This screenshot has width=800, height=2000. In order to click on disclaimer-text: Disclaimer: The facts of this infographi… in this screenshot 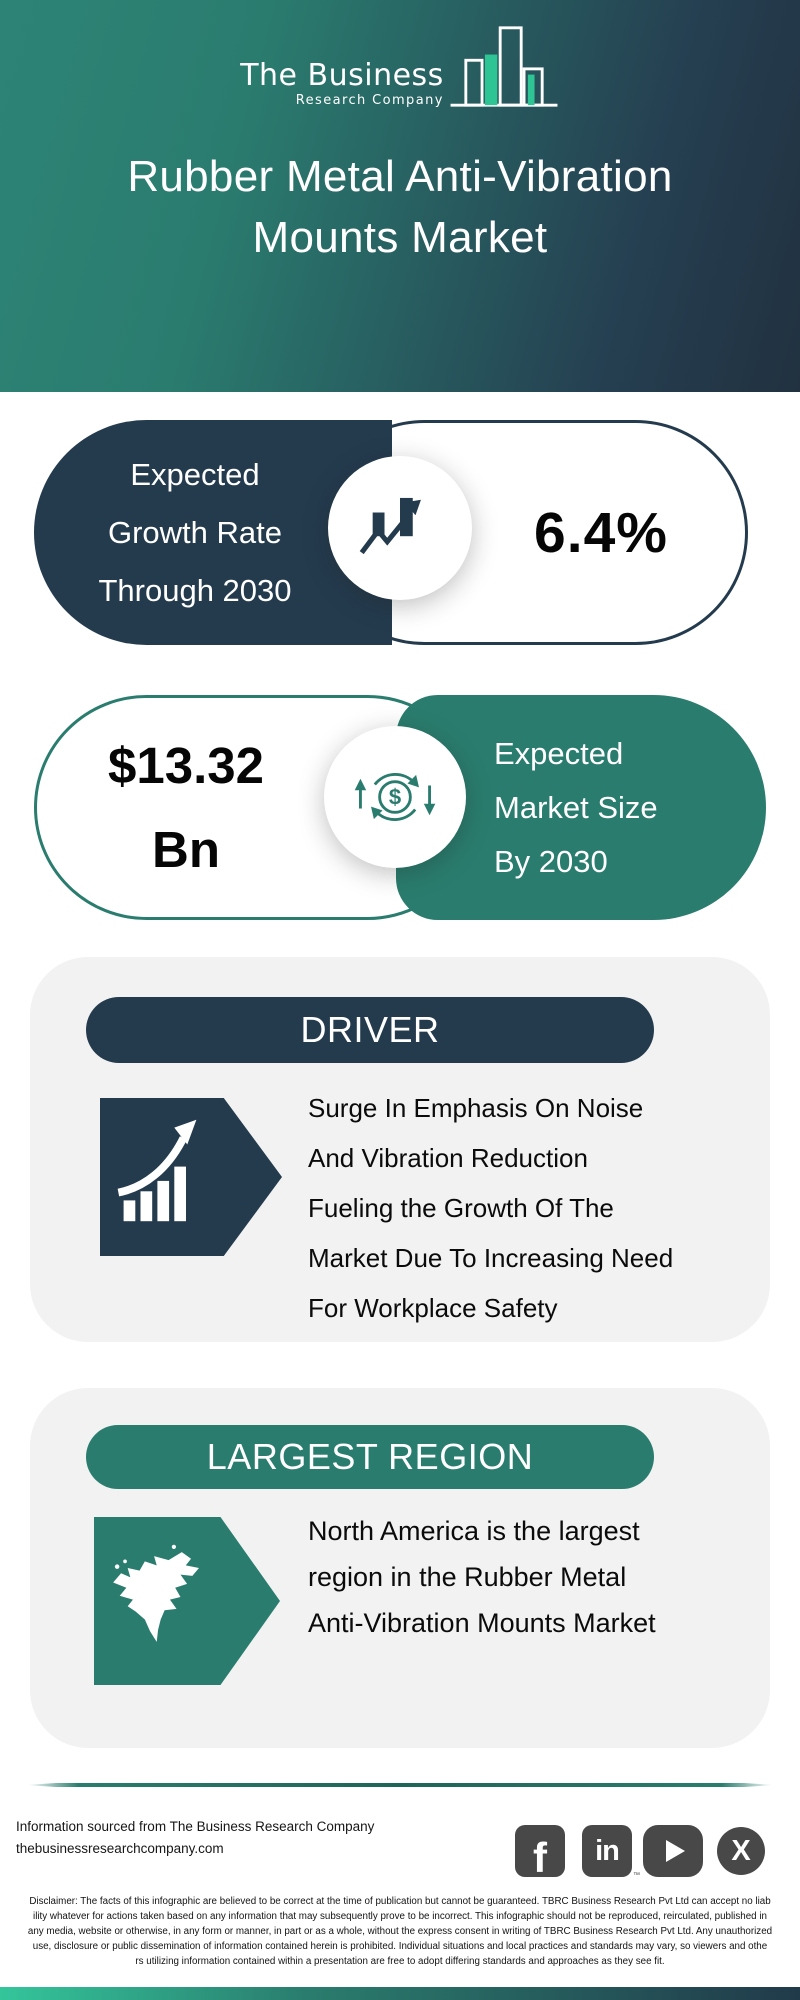, I will do `click(400, 1931)`.